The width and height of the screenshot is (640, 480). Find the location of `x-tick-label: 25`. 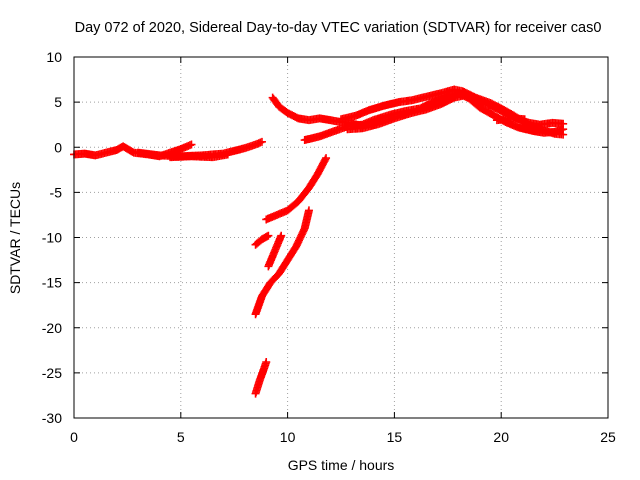

x-tick-label: 25 is located at coordinates (608, 437).